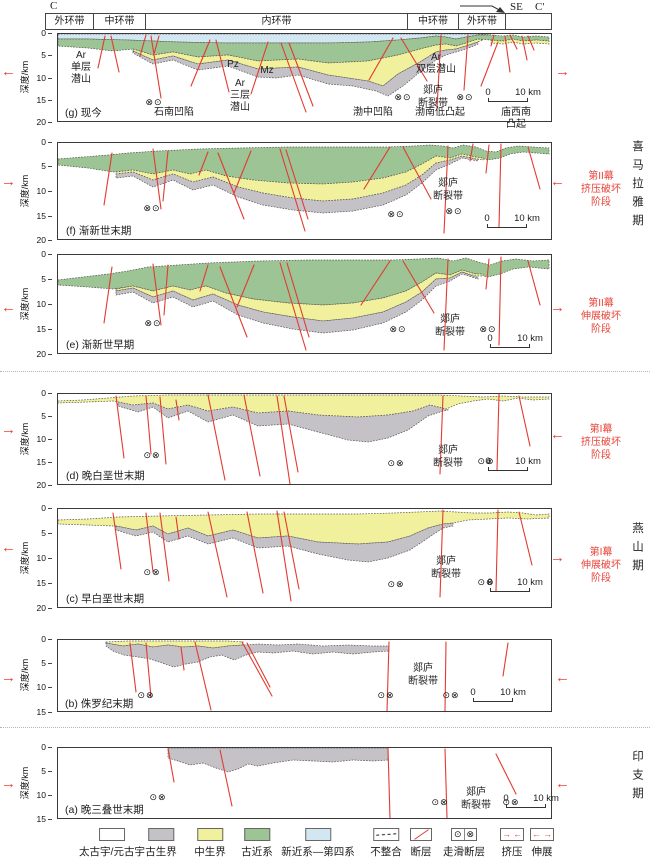 The image size is (650, 863). I want to click on legend-compression: → ← 挤压, so click(512, 843).